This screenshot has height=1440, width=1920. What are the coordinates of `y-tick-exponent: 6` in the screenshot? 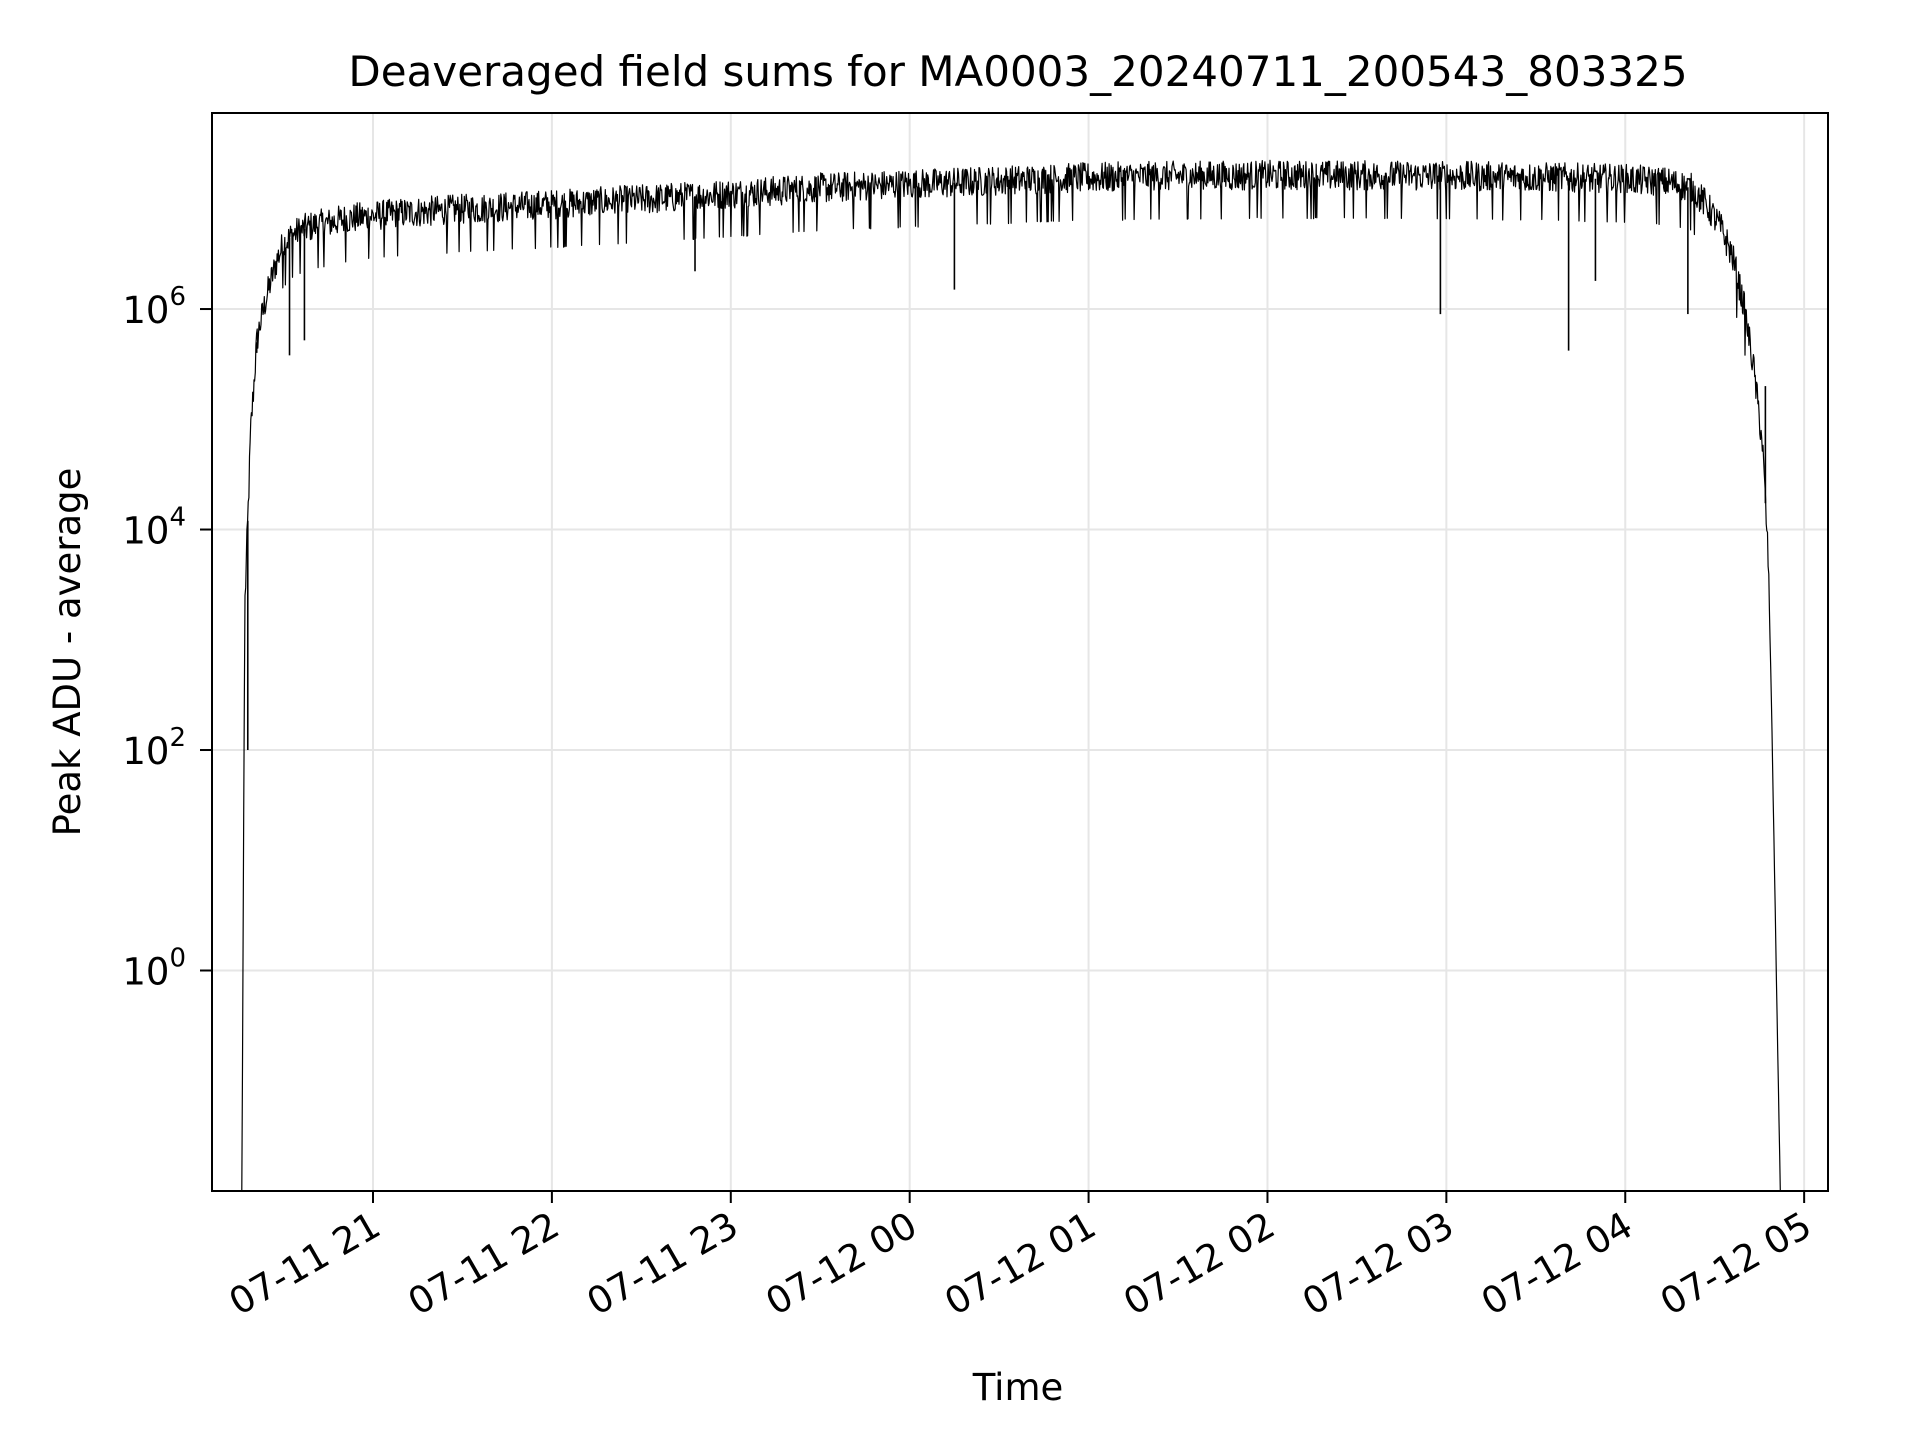 It's located at (177, 297).